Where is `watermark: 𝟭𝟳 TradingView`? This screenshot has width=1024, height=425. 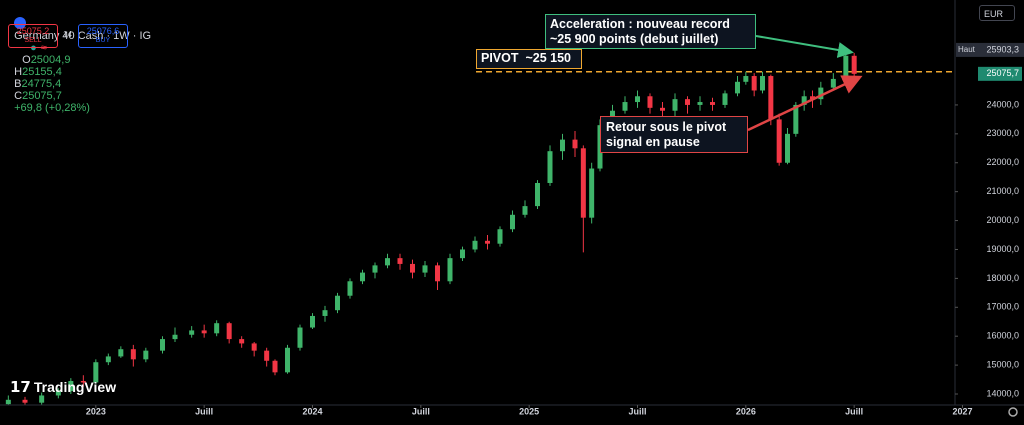 watermark: 𝟭𝟳 TradingView is located at coordinates (63, 387).